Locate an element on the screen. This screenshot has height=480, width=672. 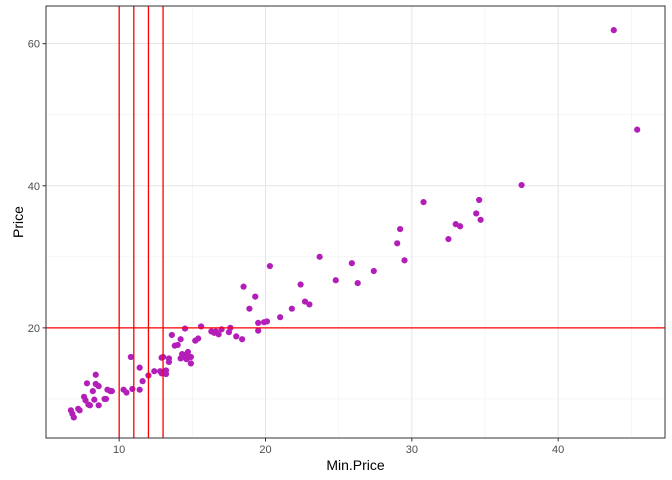
y-tick-label: 40 is located at coordinates (34, 187).